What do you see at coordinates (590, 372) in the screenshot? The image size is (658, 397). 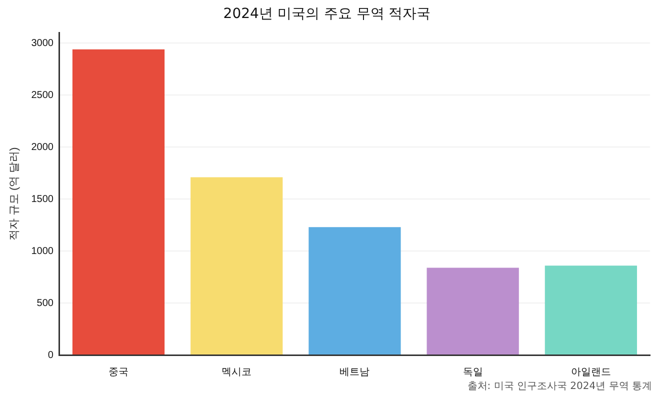 I see `x-tick-label: 아일랜드` at bounding box center [590, 372].